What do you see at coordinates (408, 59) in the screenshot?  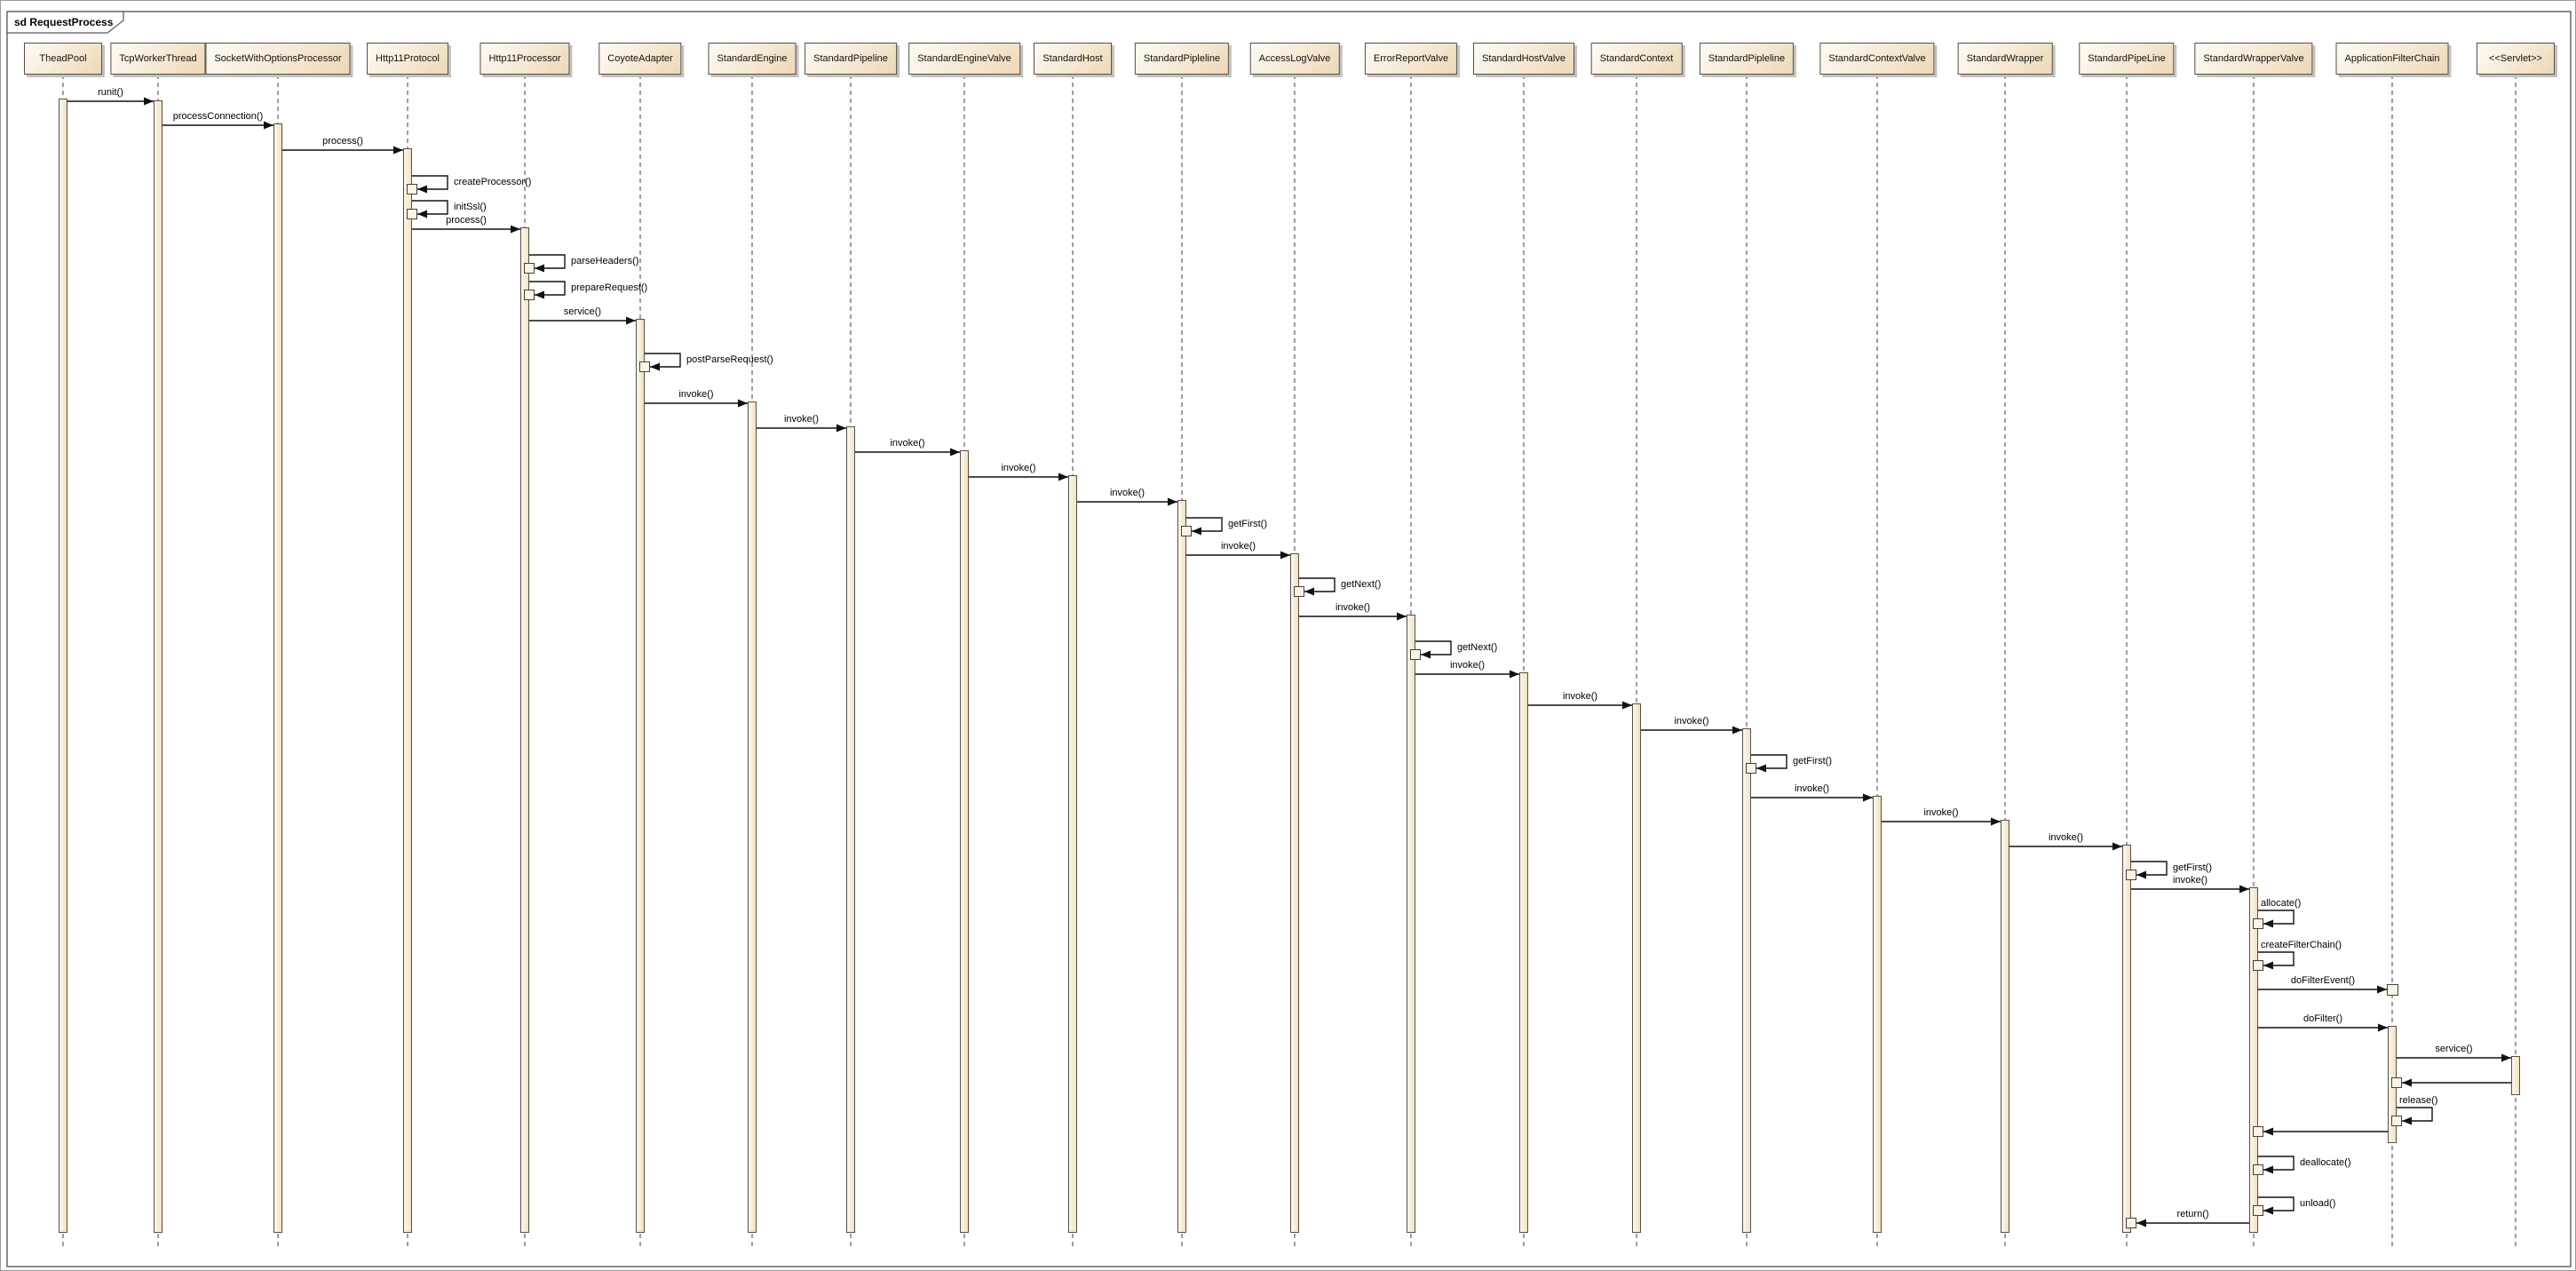 I see `lifeline-name: Http11Protocol` at bounding box center [408, 59].